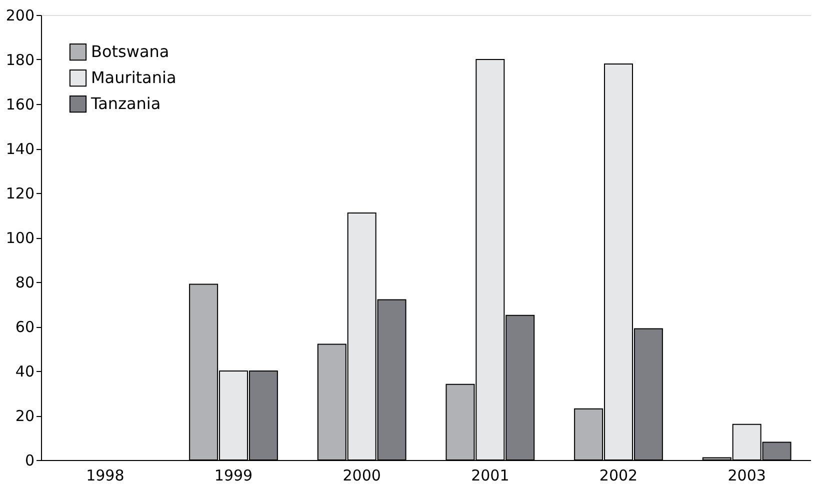 The image size is (830, 491). I want to click on x-tick-label: 2000, so click(361, 475).